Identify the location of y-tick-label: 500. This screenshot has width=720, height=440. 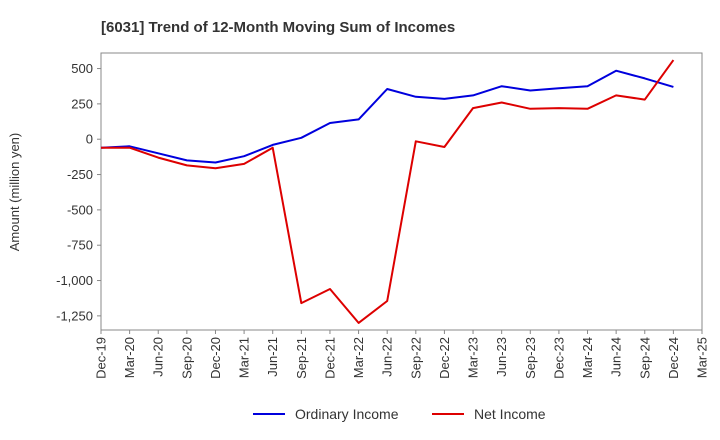
(82, 68).